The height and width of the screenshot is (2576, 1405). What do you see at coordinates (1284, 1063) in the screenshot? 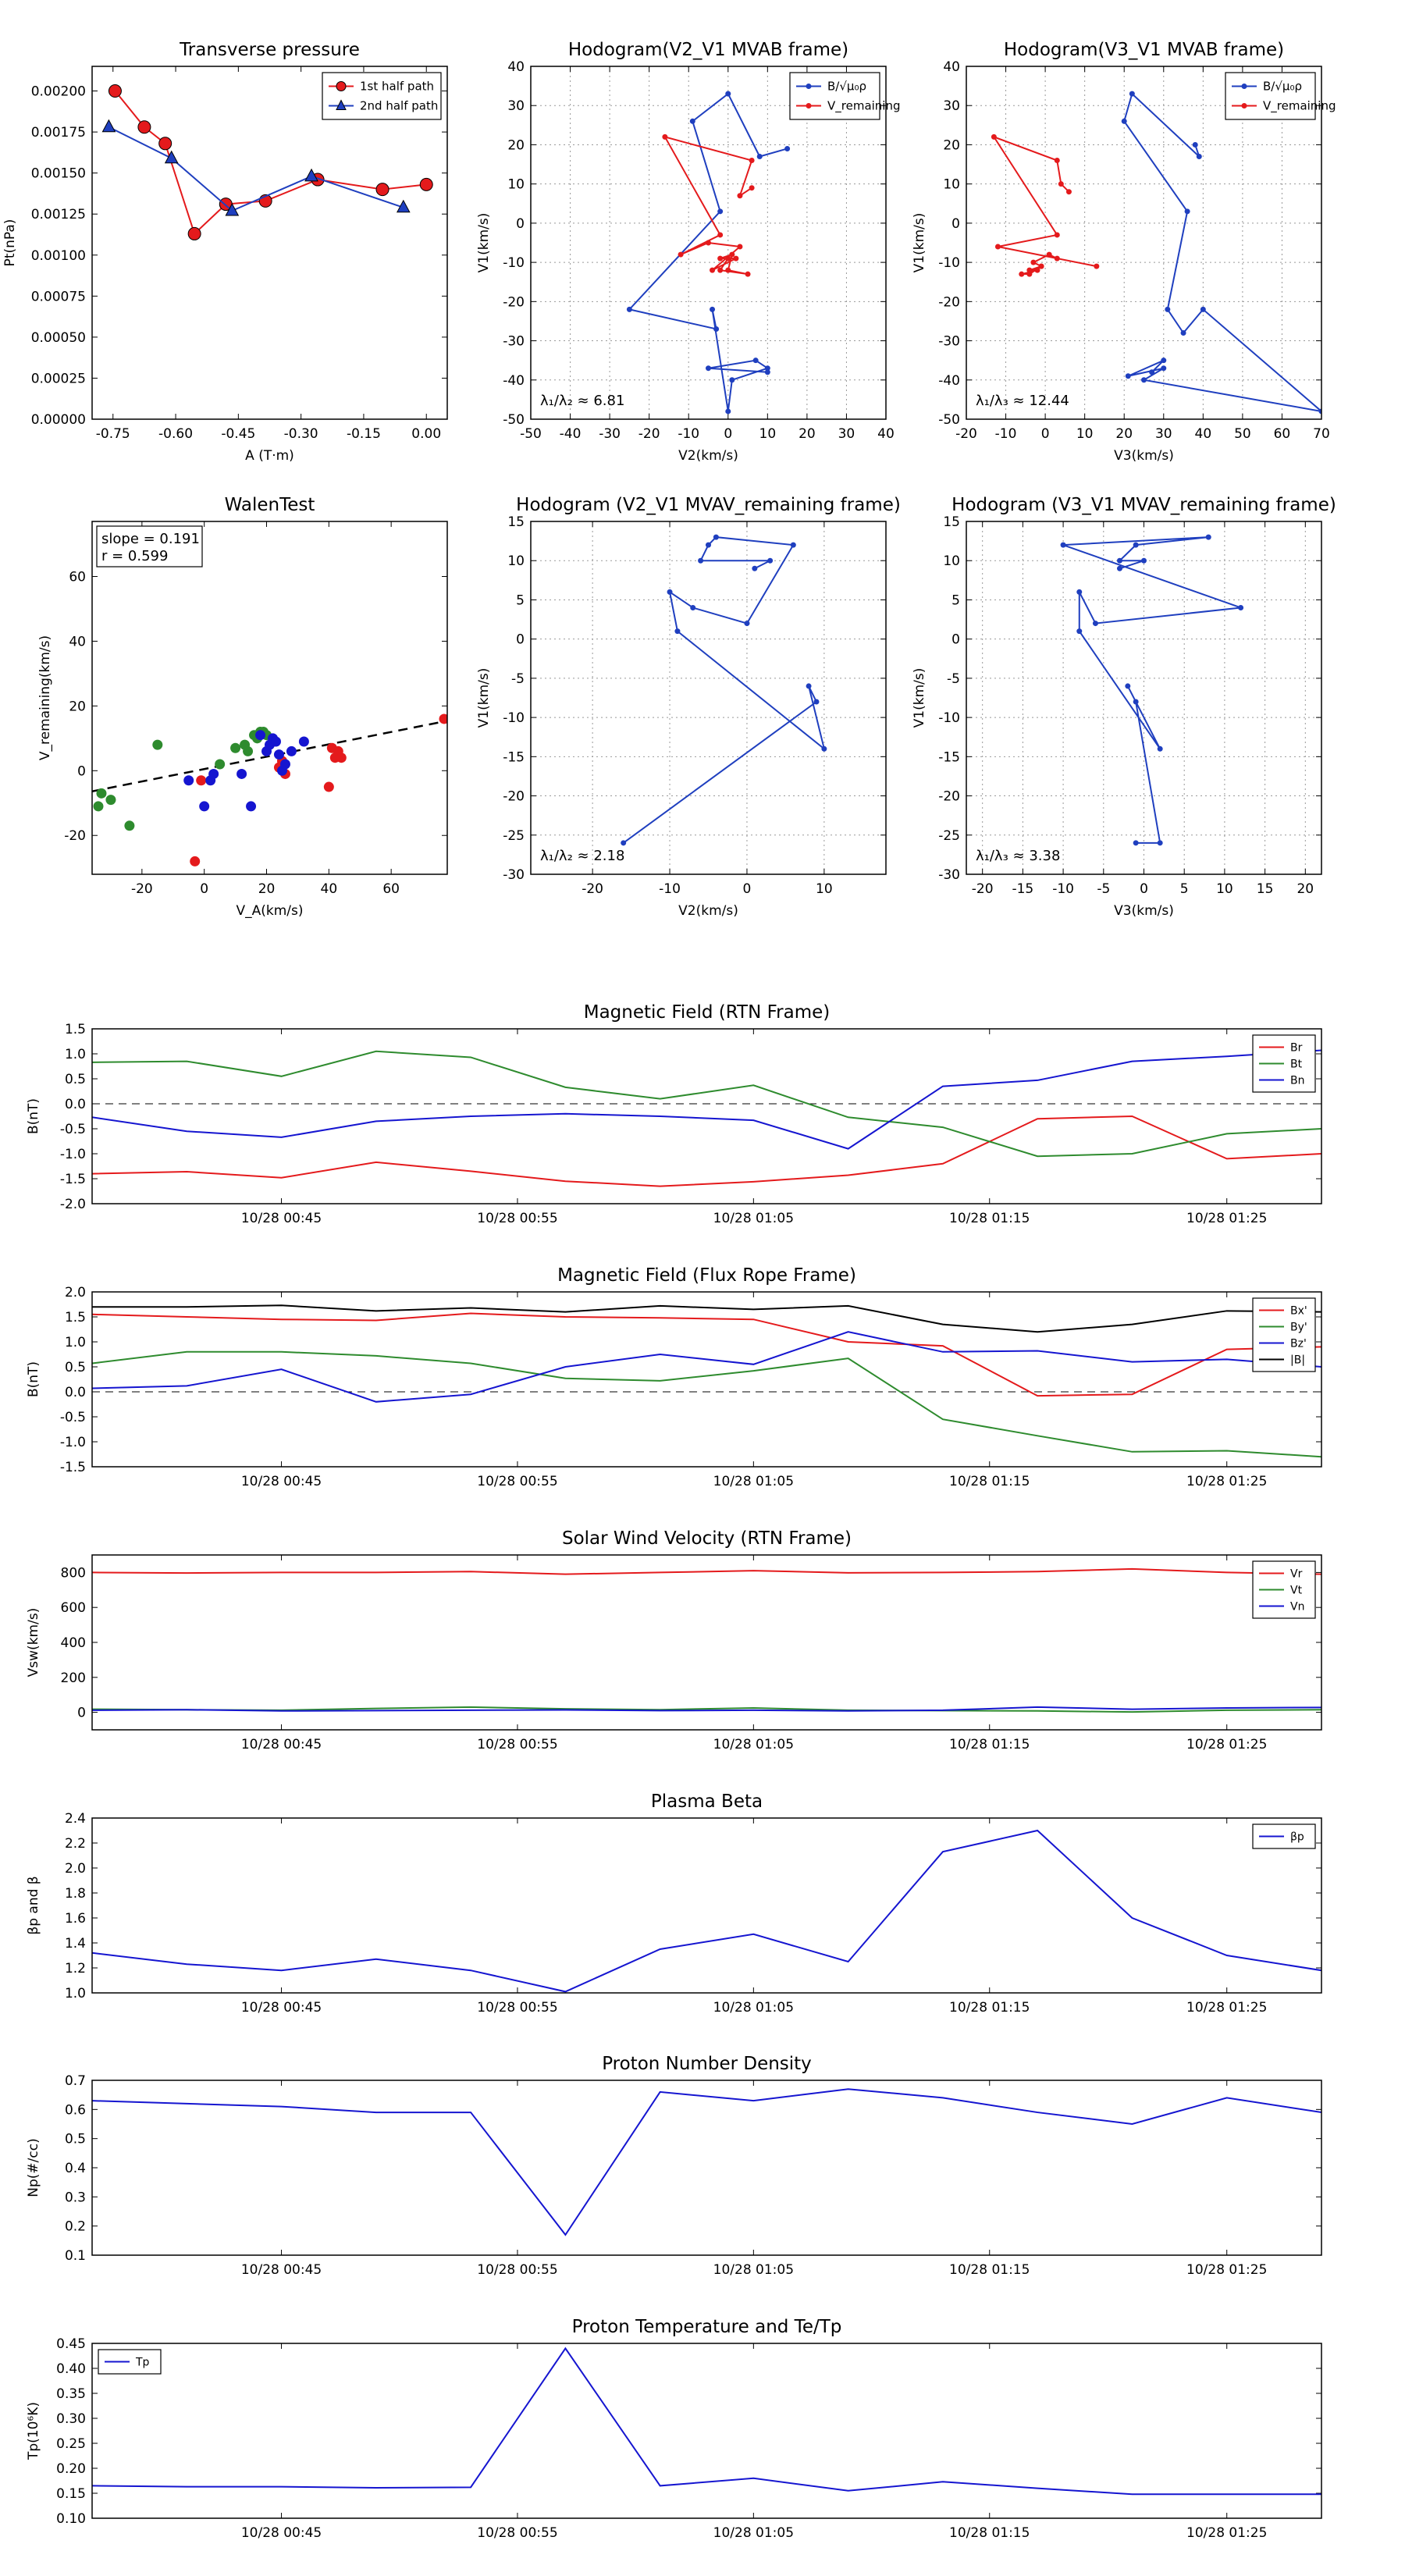
I see `legend: Br Bt Bn` at bounding box center [1284, 1063].